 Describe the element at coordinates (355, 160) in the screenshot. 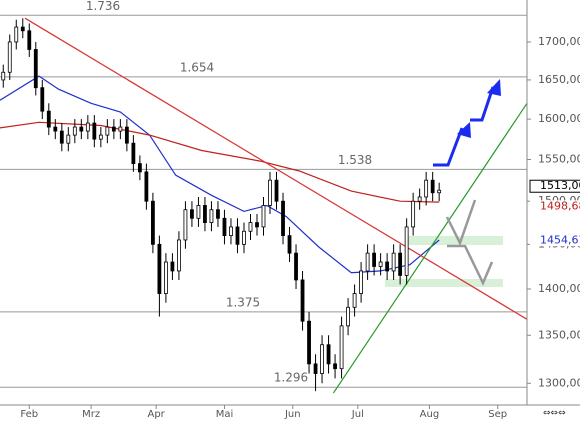

I see `level-label: 1.538` at that location.